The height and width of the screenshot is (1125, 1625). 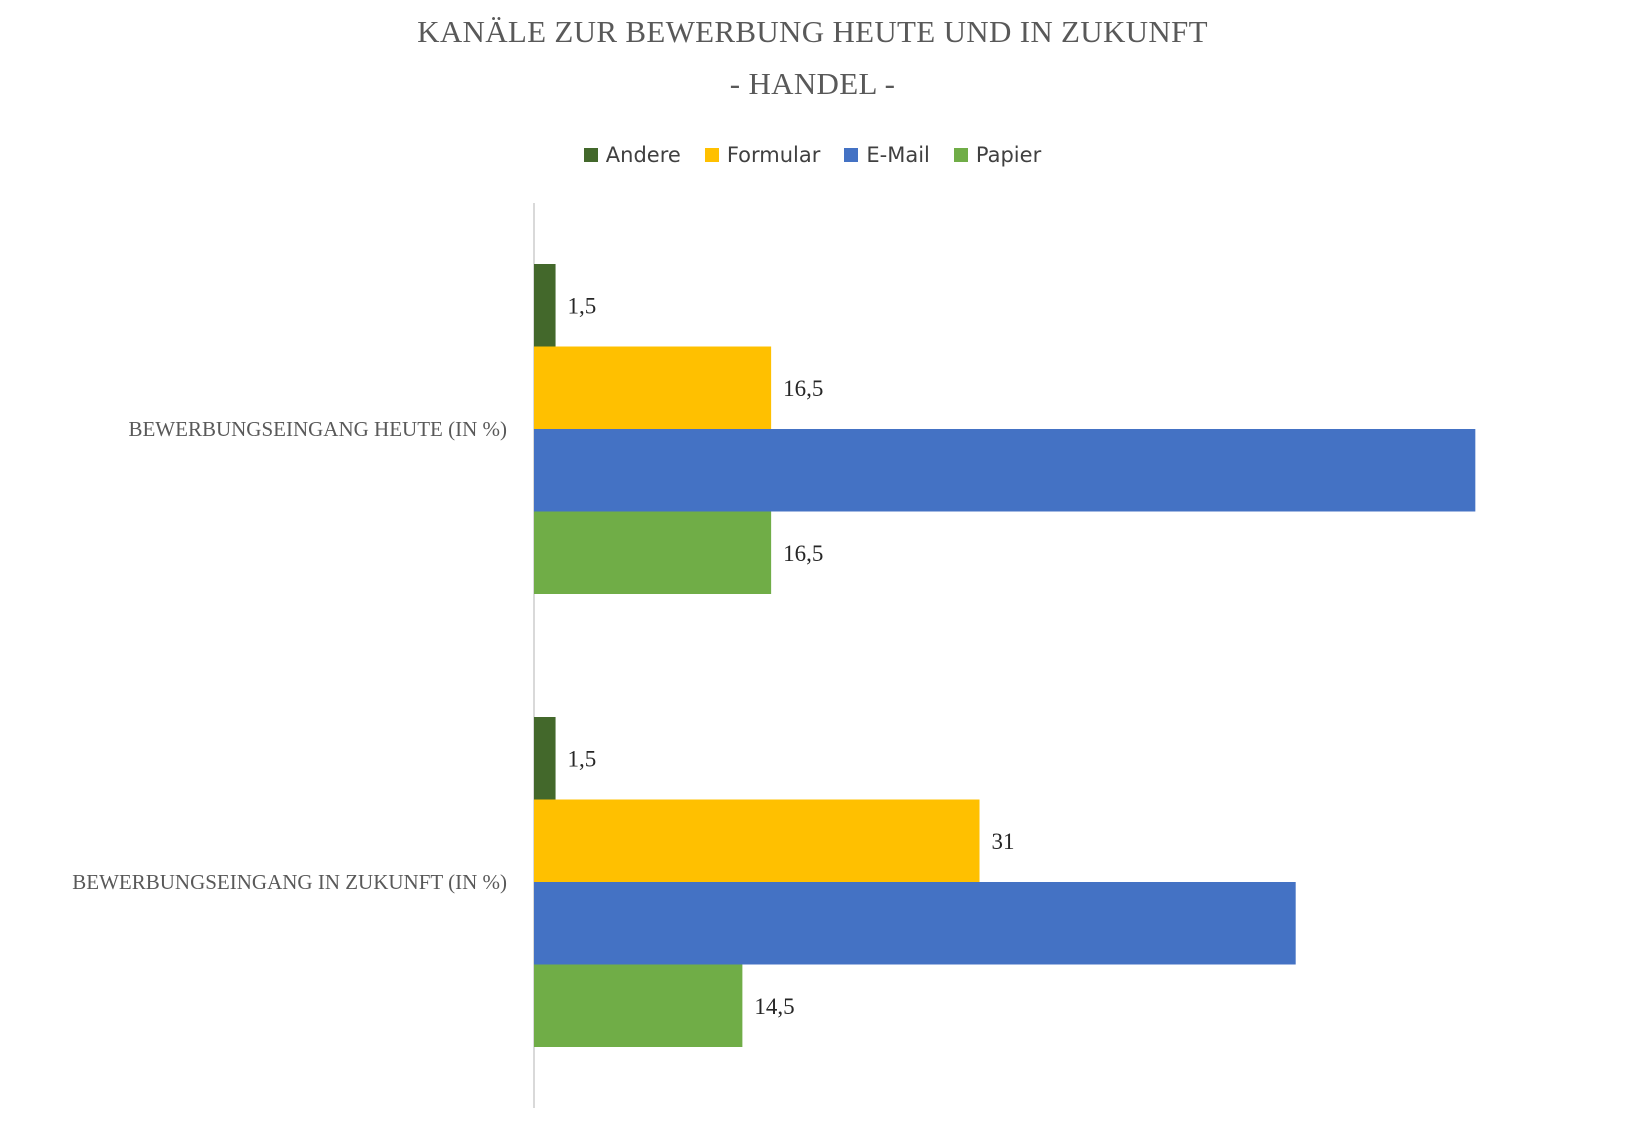 I want to click on legend-label-formular: Formular, so click(x=773, y=155).